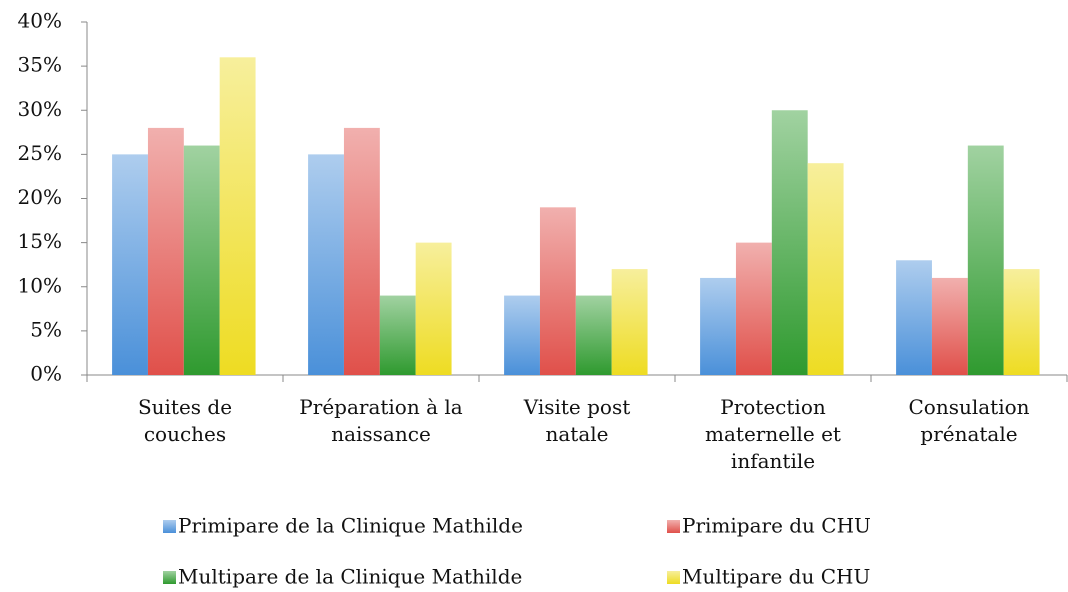 The width and height of the screenshot is (1068, 592). What do you see at coordinates (185, 420) in the screenshot?
I see `x-tick-label: Suites de couches` at bounding box center [185, 420].